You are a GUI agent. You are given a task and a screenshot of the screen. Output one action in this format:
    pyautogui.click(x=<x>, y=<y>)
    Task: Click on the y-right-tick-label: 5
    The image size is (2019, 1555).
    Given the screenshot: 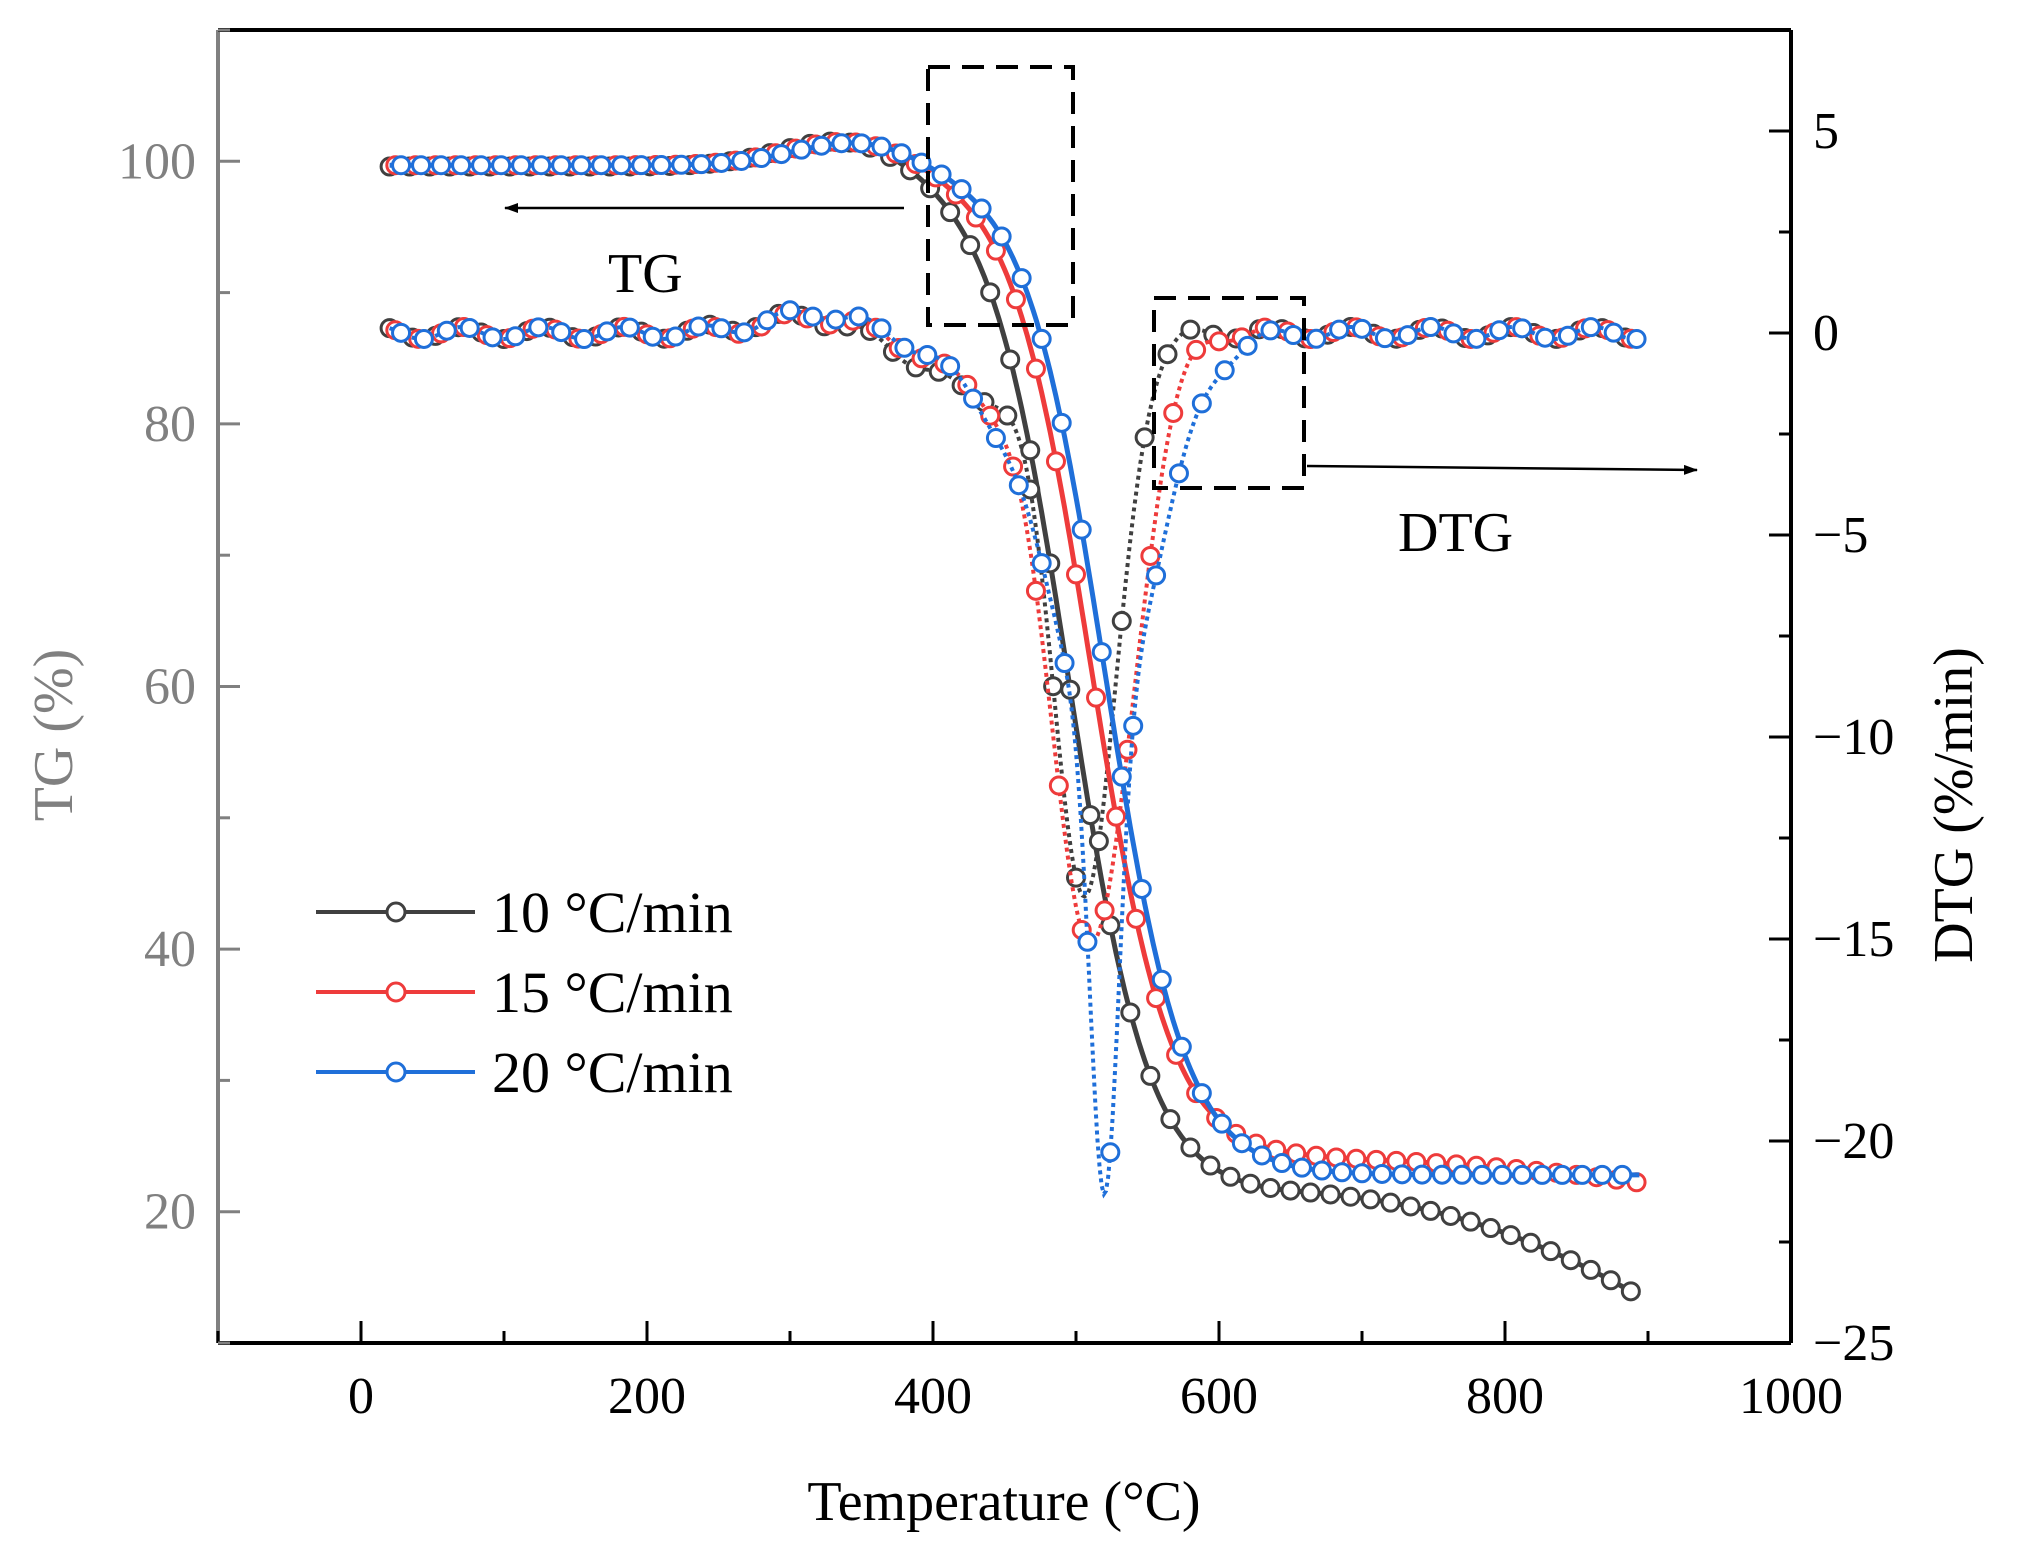 What is the action you would take?
    pyautogui.click(x=1826, y=131)
    